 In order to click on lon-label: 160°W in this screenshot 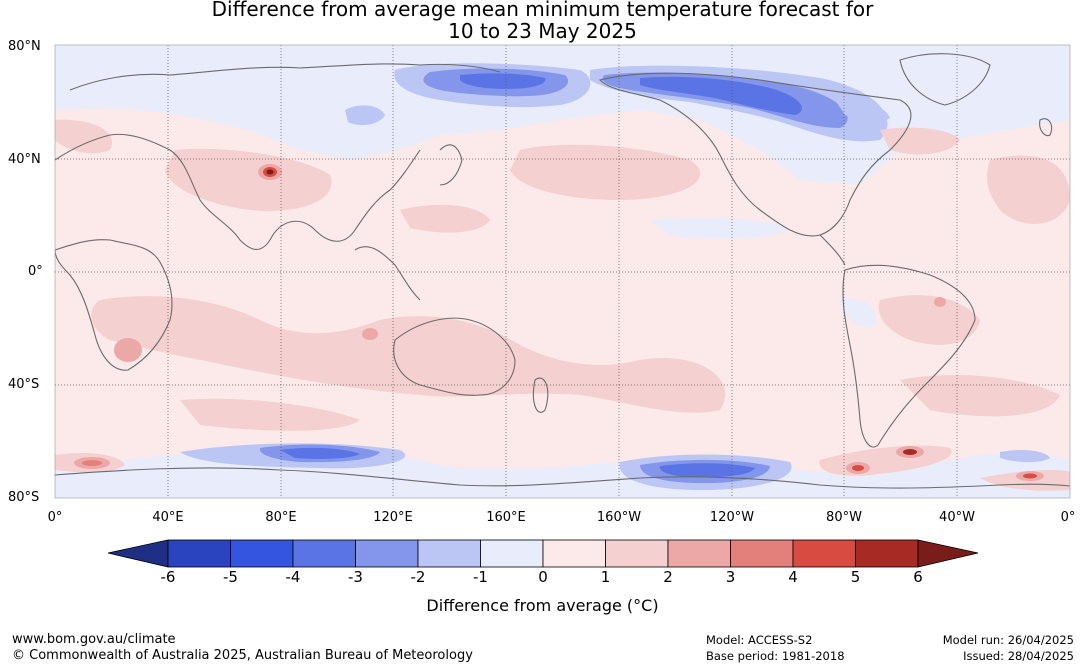, I will do `click(619, 517)`.